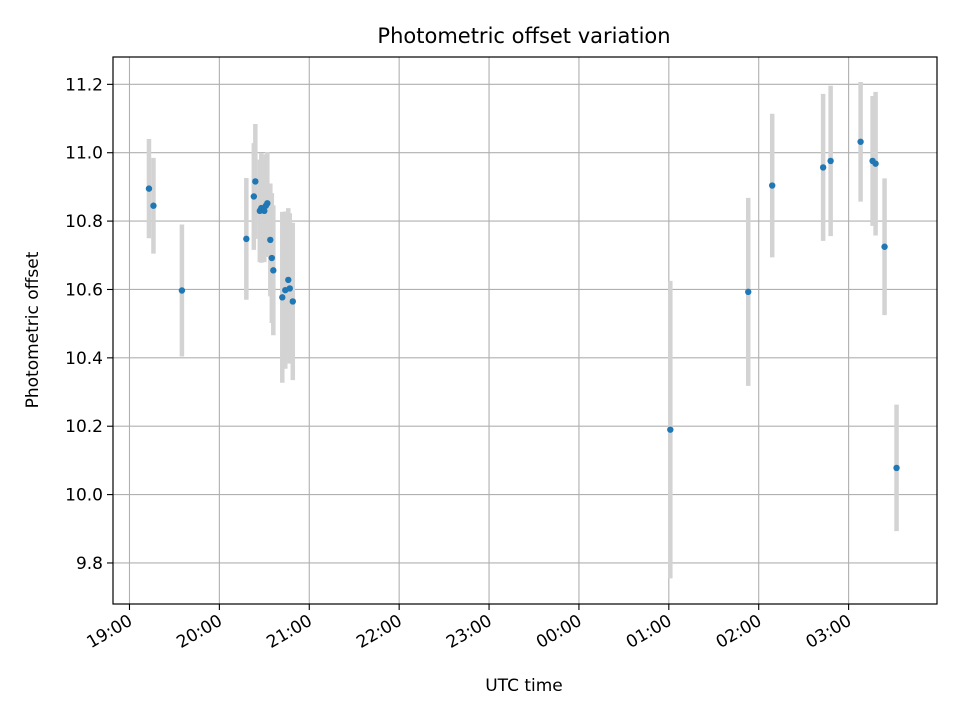 The width and height of the screenshot is (960, 720). I want to click on x-tick-label: 21:00, so click(289, 632).